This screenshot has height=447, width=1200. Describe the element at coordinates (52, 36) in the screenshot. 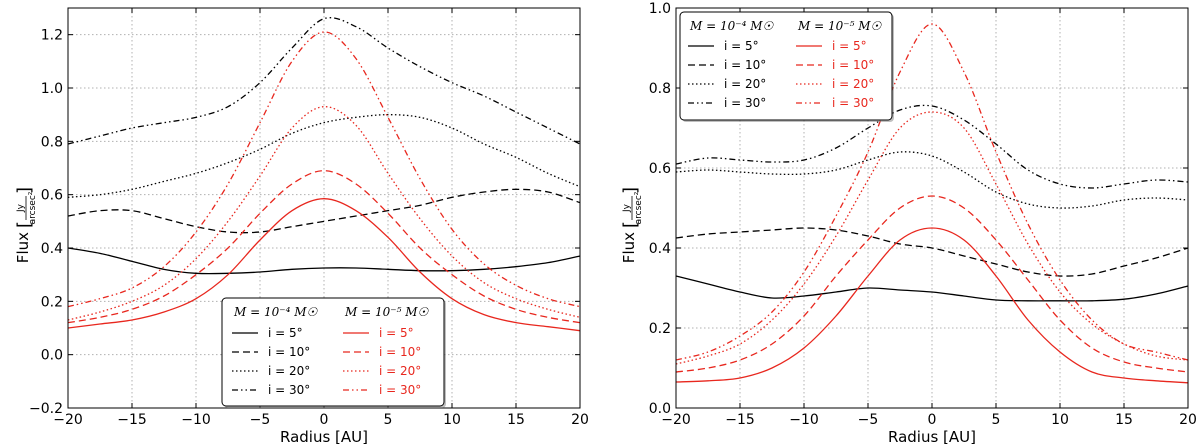

I see `y-tick-label: 1.2` at that location.